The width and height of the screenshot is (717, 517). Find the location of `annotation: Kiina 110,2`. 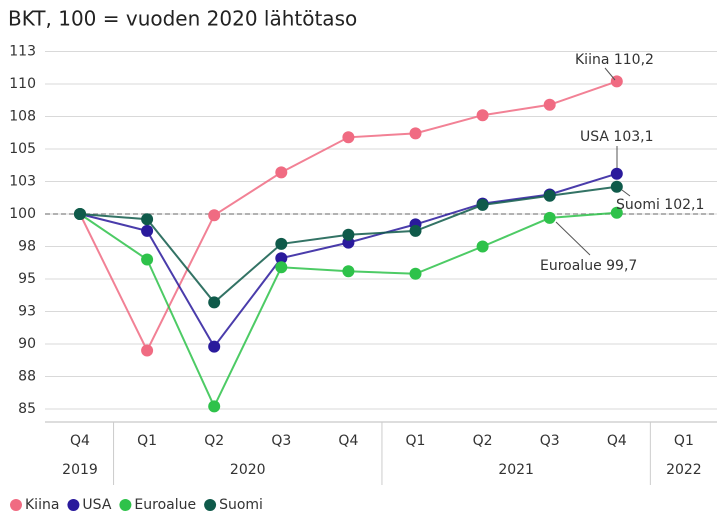

annotation: Kiina 110,2 is located at coordinates (614, 60).